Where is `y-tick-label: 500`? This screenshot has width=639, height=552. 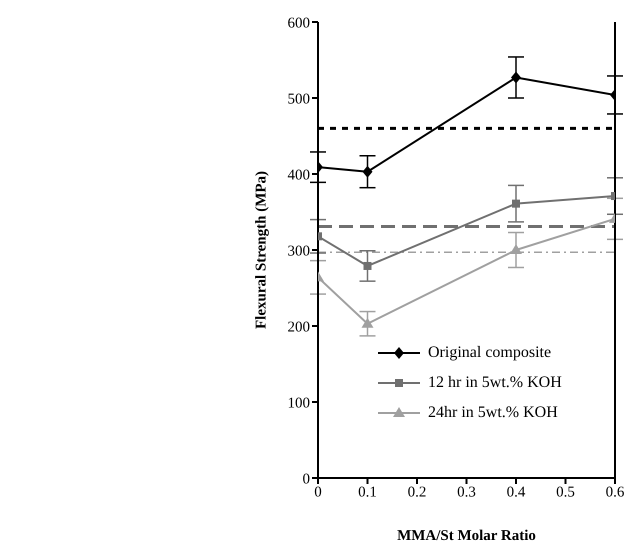
y-tick-label: 500 is located at coordinates (299, 99).